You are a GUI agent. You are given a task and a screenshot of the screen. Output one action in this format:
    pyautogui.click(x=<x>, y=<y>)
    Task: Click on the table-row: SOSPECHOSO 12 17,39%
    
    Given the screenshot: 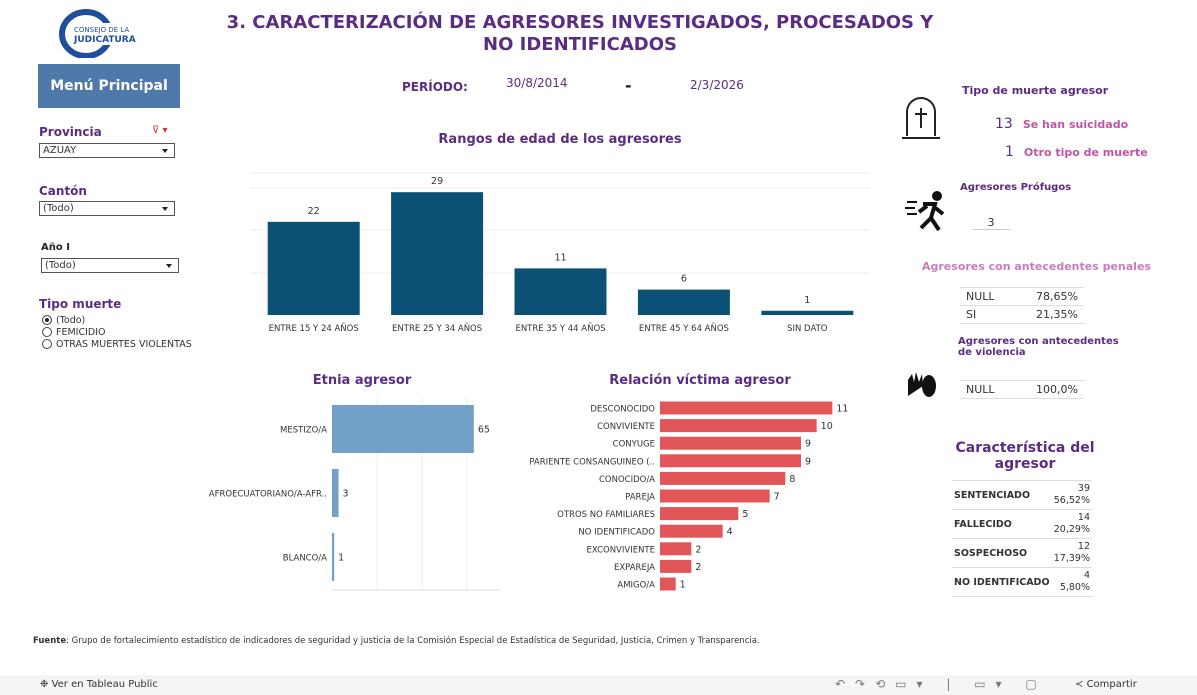 What is the action you would take?
    pyautogui.click(x=1022, y=553)
    